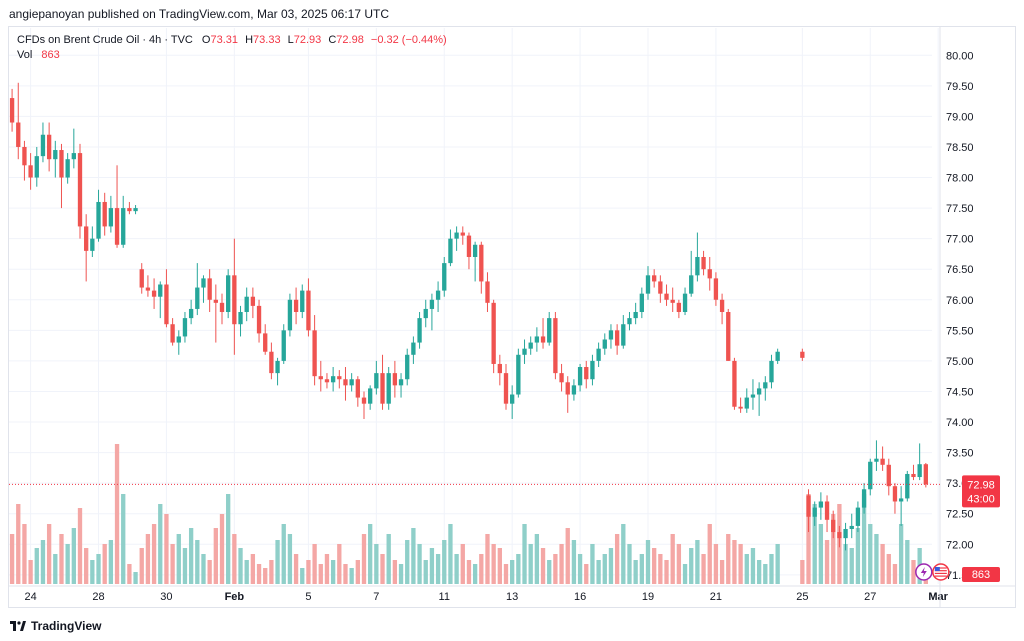 The image size is (1024, 641). What do you see at coordinates (941, 572) in the screenshot?
I see `us-flag-event-icon` at bounding box center [941, 572].